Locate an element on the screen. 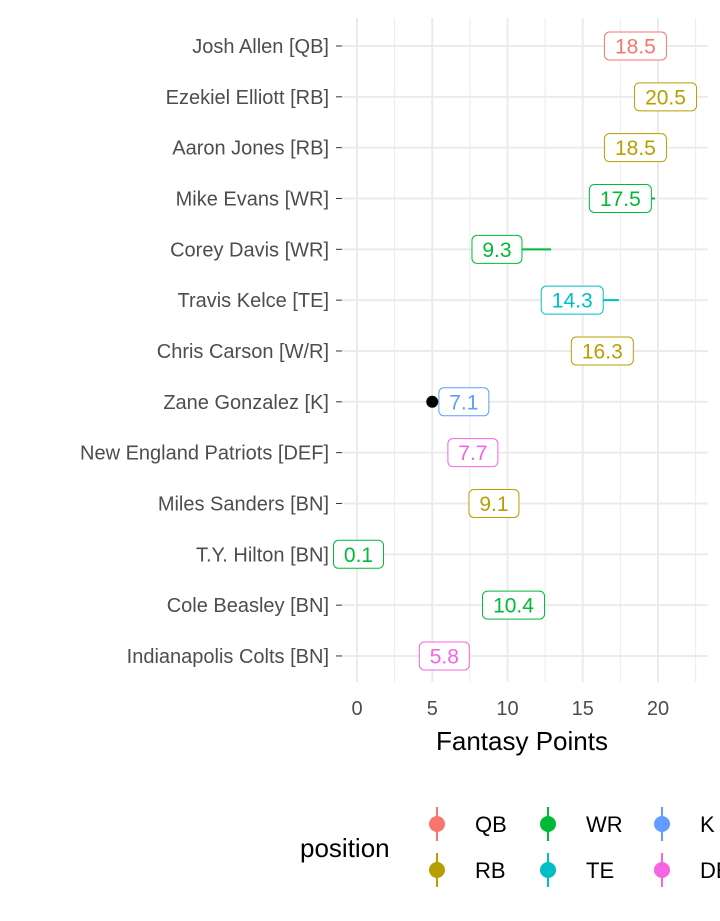 This screenshot has height=921, width=720. x-tick-label: 10 is located at coordinates (507, 709).